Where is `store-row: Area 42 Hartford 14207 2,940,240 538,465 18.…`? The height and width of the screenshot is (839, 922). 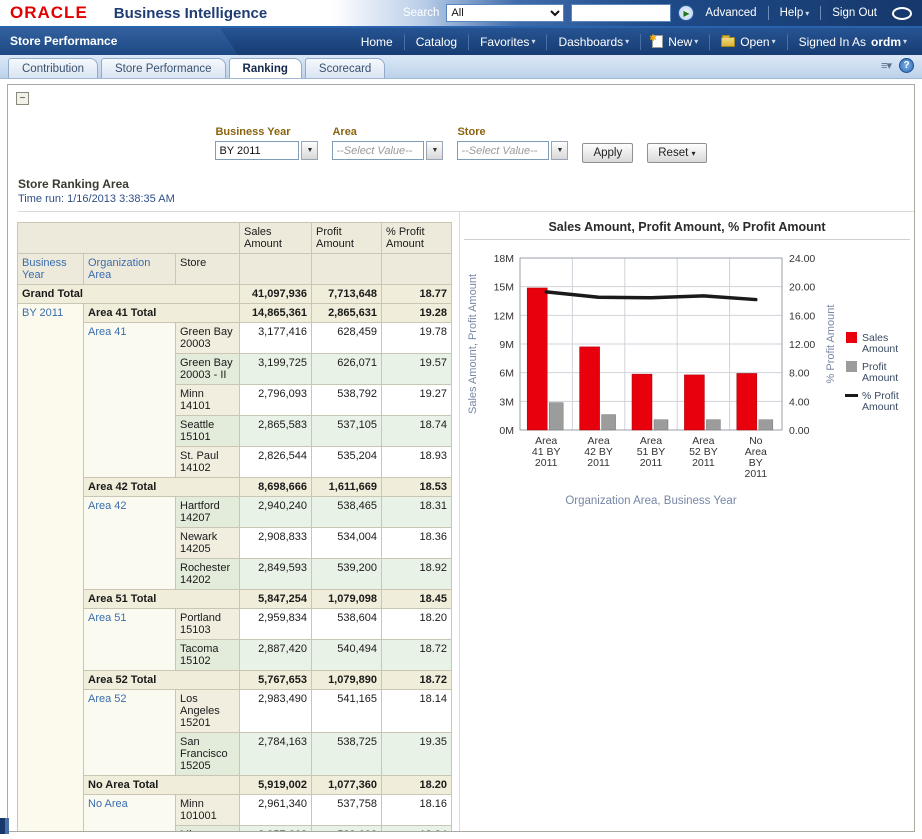 store-row: Area 42 Hartford 14207 2,940,240 538,465 18.… is located at coordinates (235, 543).